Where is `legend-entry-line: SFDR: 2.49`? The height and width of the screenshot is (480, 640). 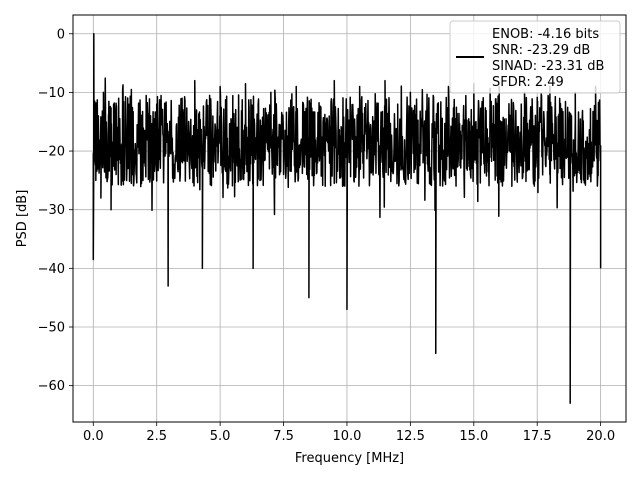 legend-entry-line: SFDR: 2.49 is located at coordinates (528, 82).